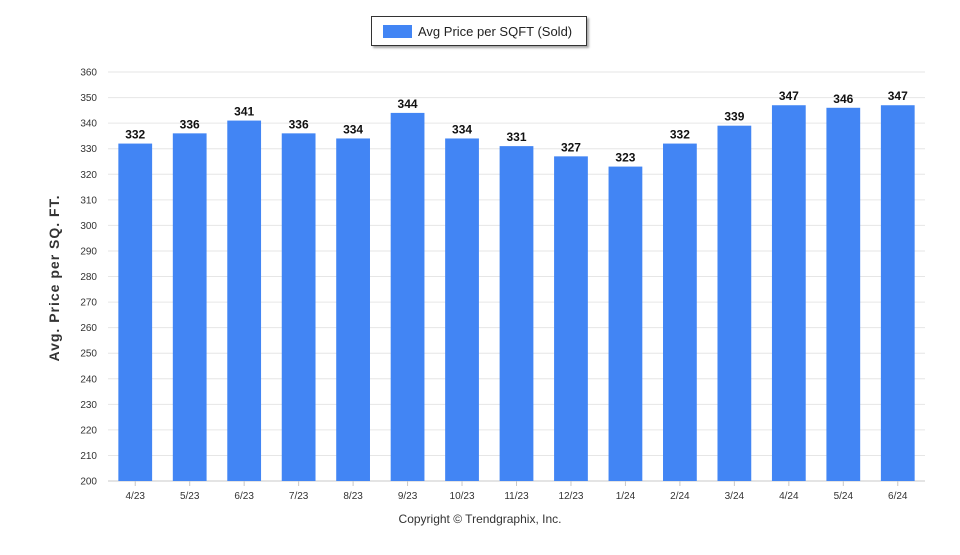 The image size is (960, 555). Describe the element at coordinates (789, 496) in the screenshot. I see `x-tick-label: 4/24` at that location.